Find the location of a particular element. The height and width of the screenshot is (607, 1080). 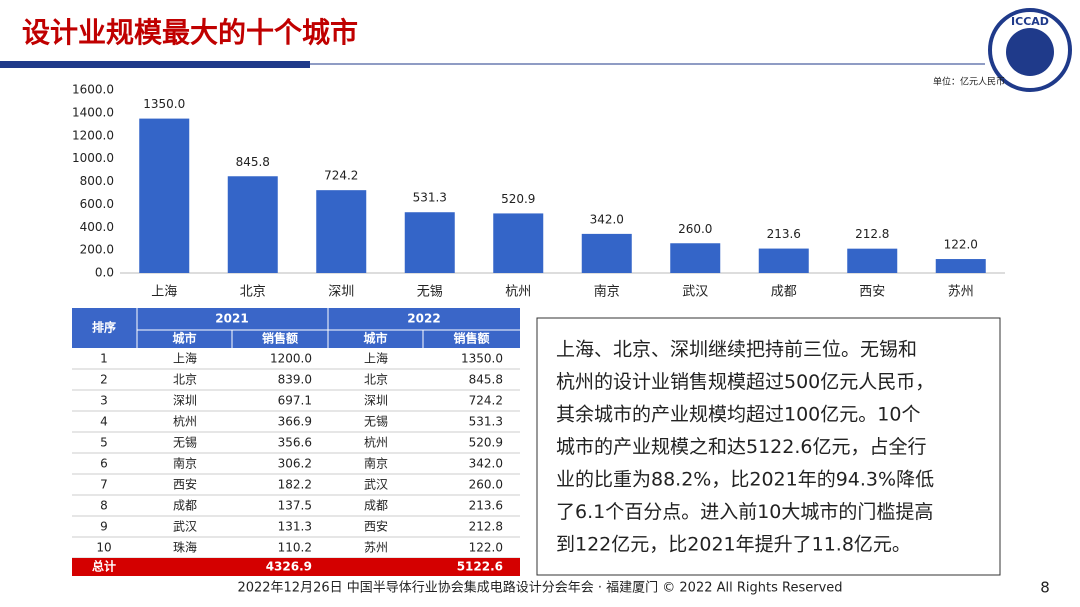

y-tick-label: 1200.0 is located at coordinates (93, 135).